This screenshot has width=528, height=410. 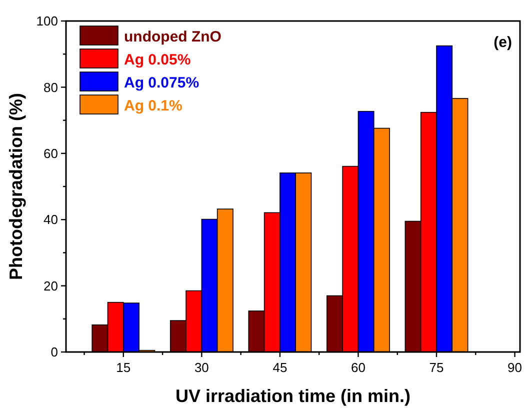 What do you see at coordinates (54, 352) in the screenshot?
I see `y-tick-label: 0` at bounding box center [54, 352].